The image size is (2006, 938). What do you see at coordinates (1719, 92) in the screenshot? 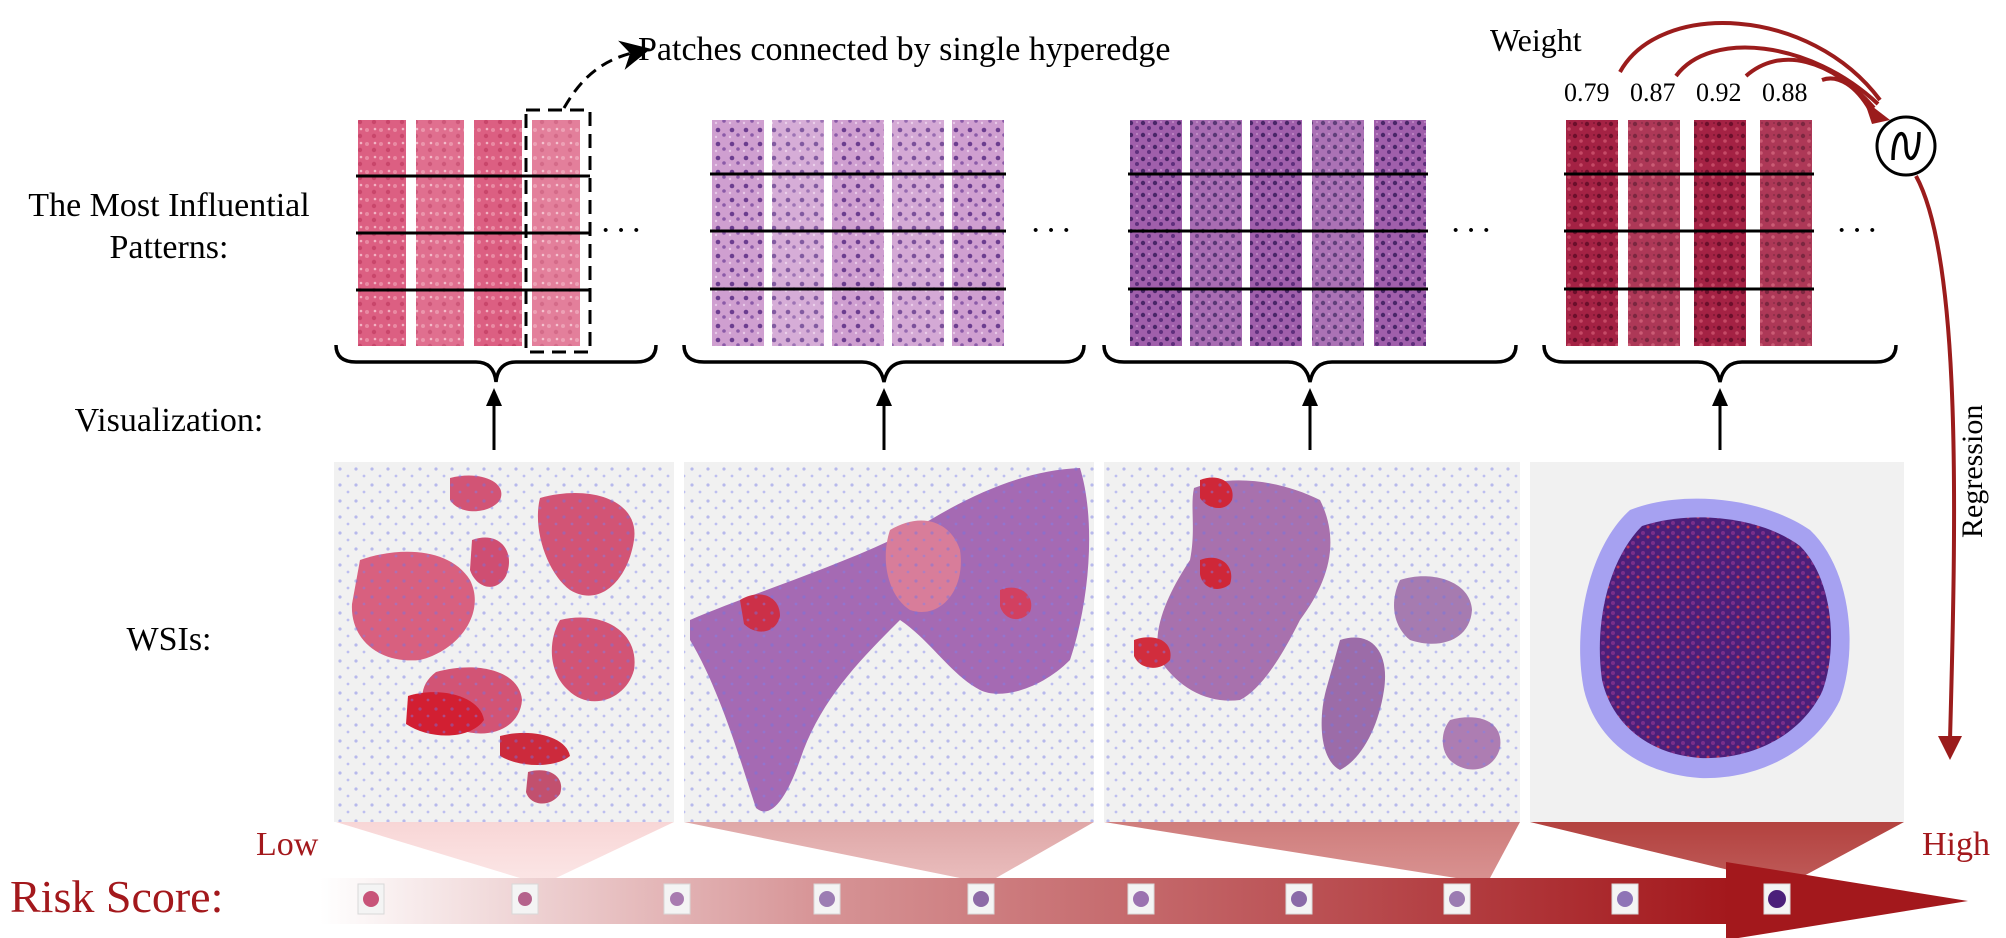
I see `weight-value: 0.92` at bounding box center [1719, 92].